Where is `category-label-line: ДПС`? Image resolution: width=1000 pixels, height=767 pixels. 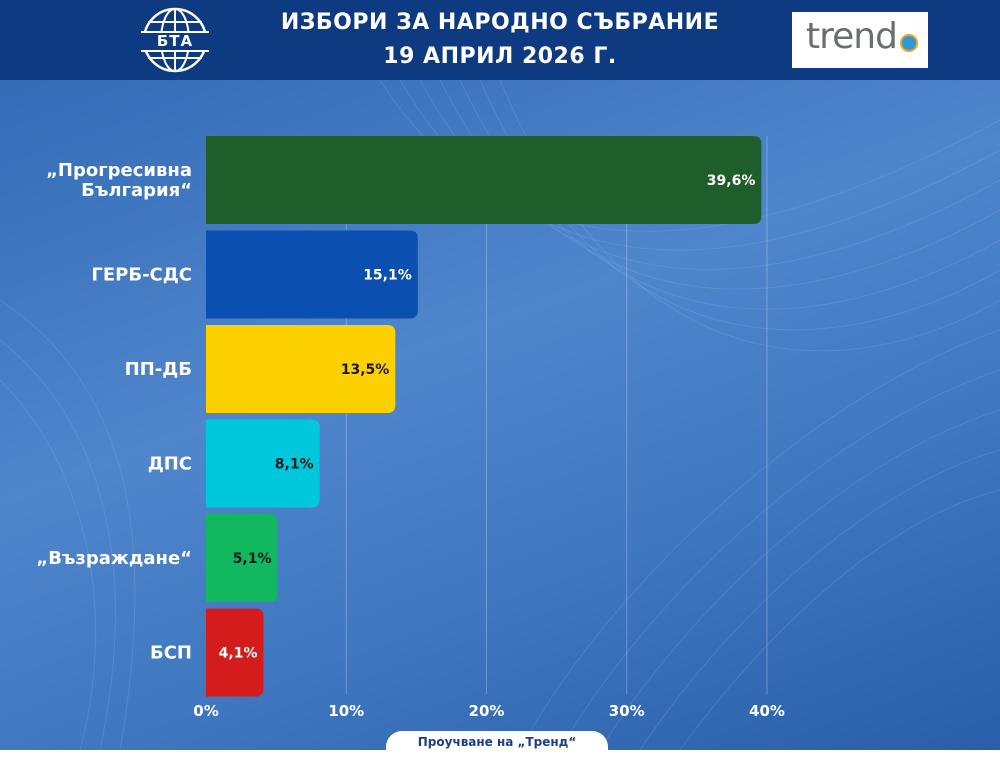 category-label-line: ДПС is located at coordinates (170, 464).